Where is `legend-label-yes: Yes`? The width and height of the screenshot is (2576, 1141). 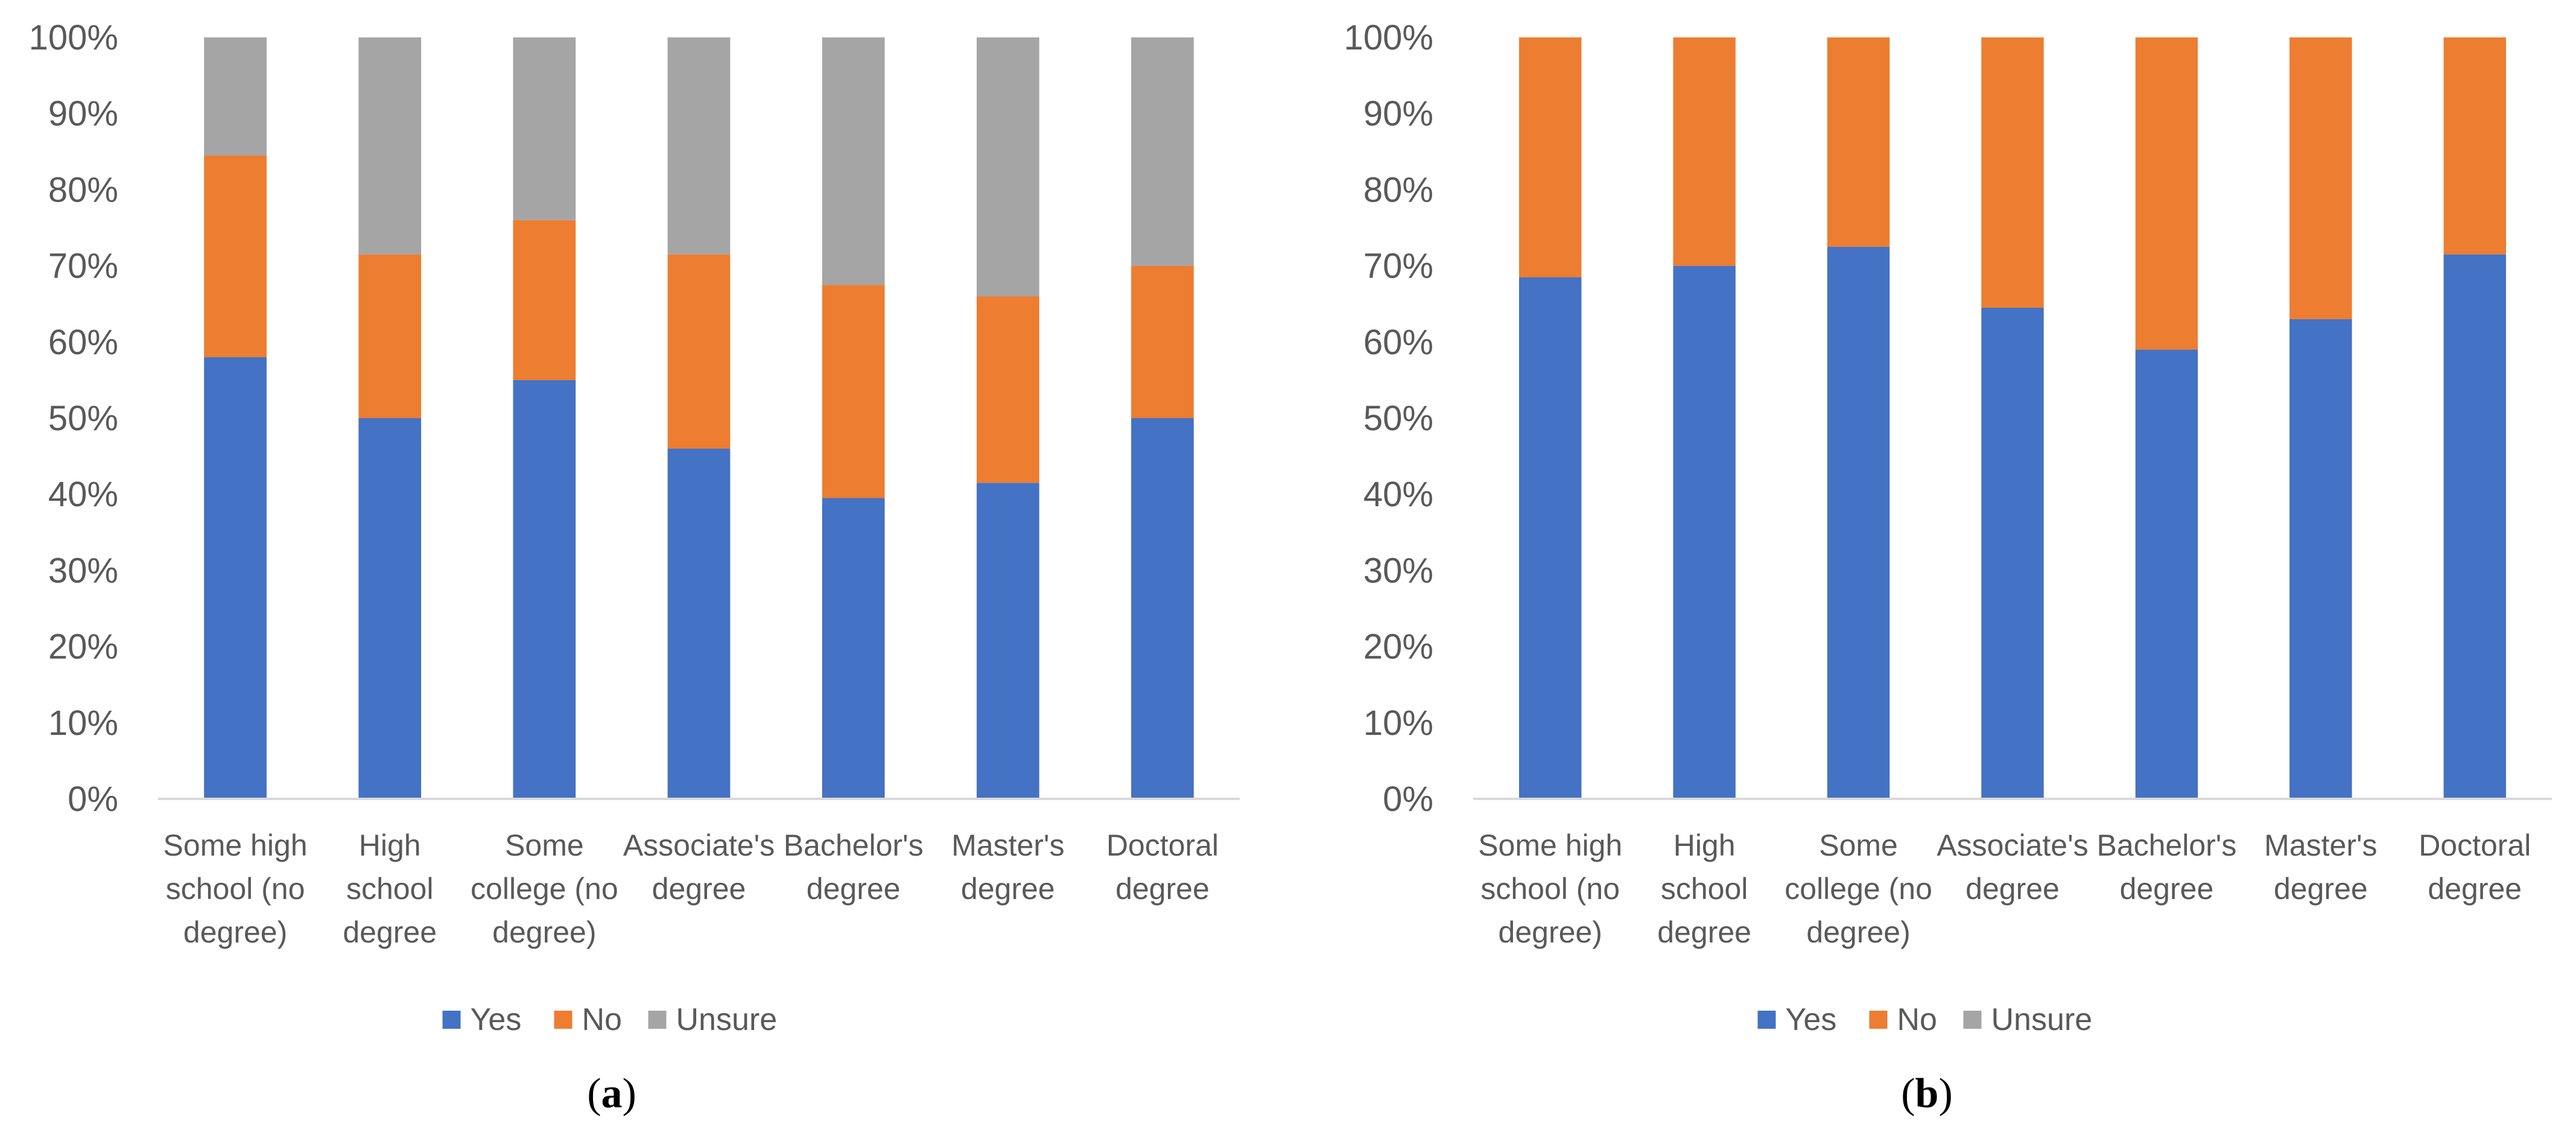
legend-label-yes: Yes is located at coordinates (496, 1019).